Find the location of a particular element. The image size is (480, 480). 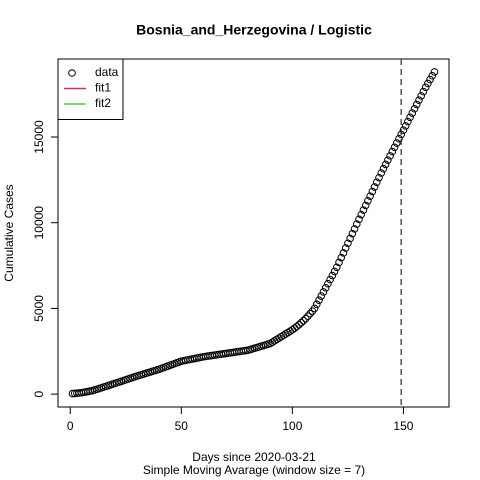

y-tick-label: 5000 is located at coordinates (39, 308).